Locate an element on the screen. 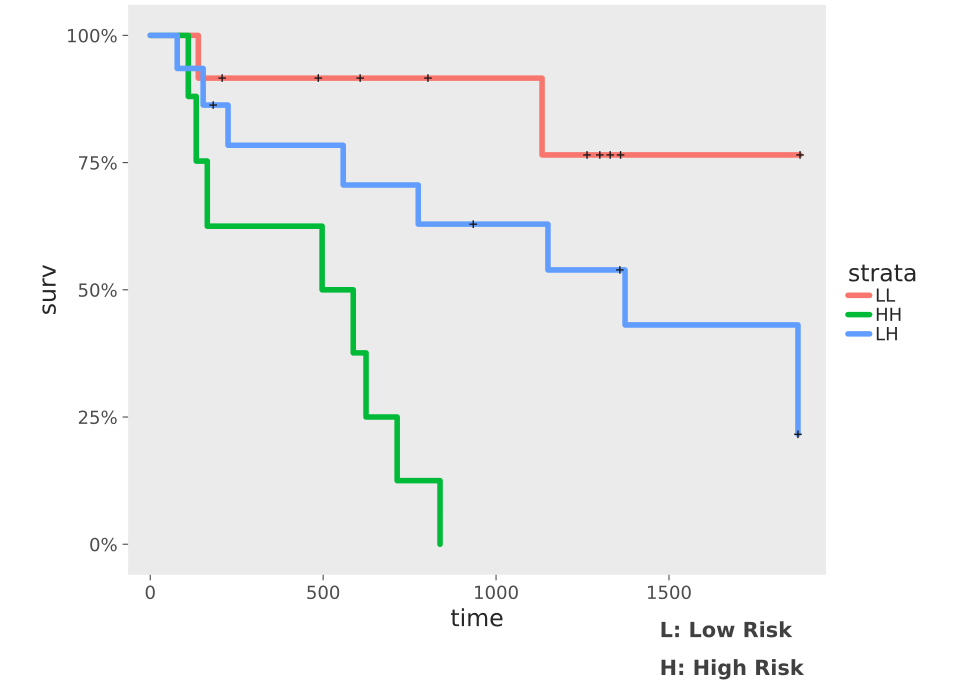 The width and height of the screenshot is (956, 690). y-axis-title: surv is located at coordinates (49, 289).